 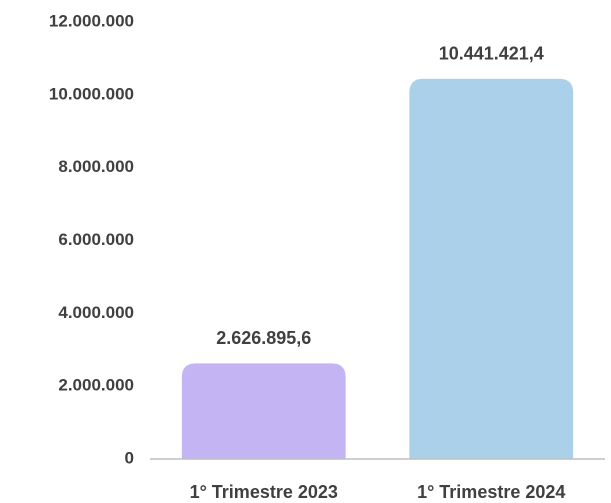 What do you see at coordinates (96, 166) in the screenshot?
I see `y-tick-label: 8.000.000` at bounding box center [96, 166].